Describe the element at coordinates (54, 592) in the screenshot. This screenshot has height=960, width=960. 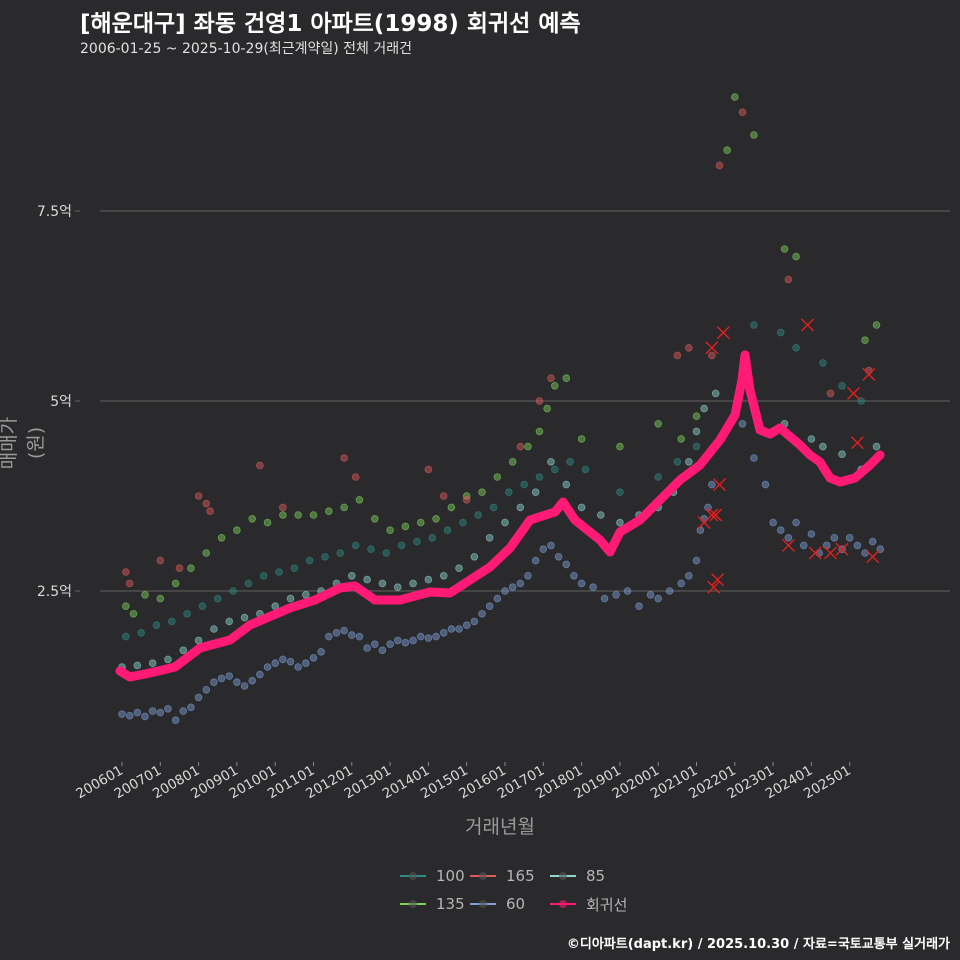
I see `svg-text: 2.5억` at that location.